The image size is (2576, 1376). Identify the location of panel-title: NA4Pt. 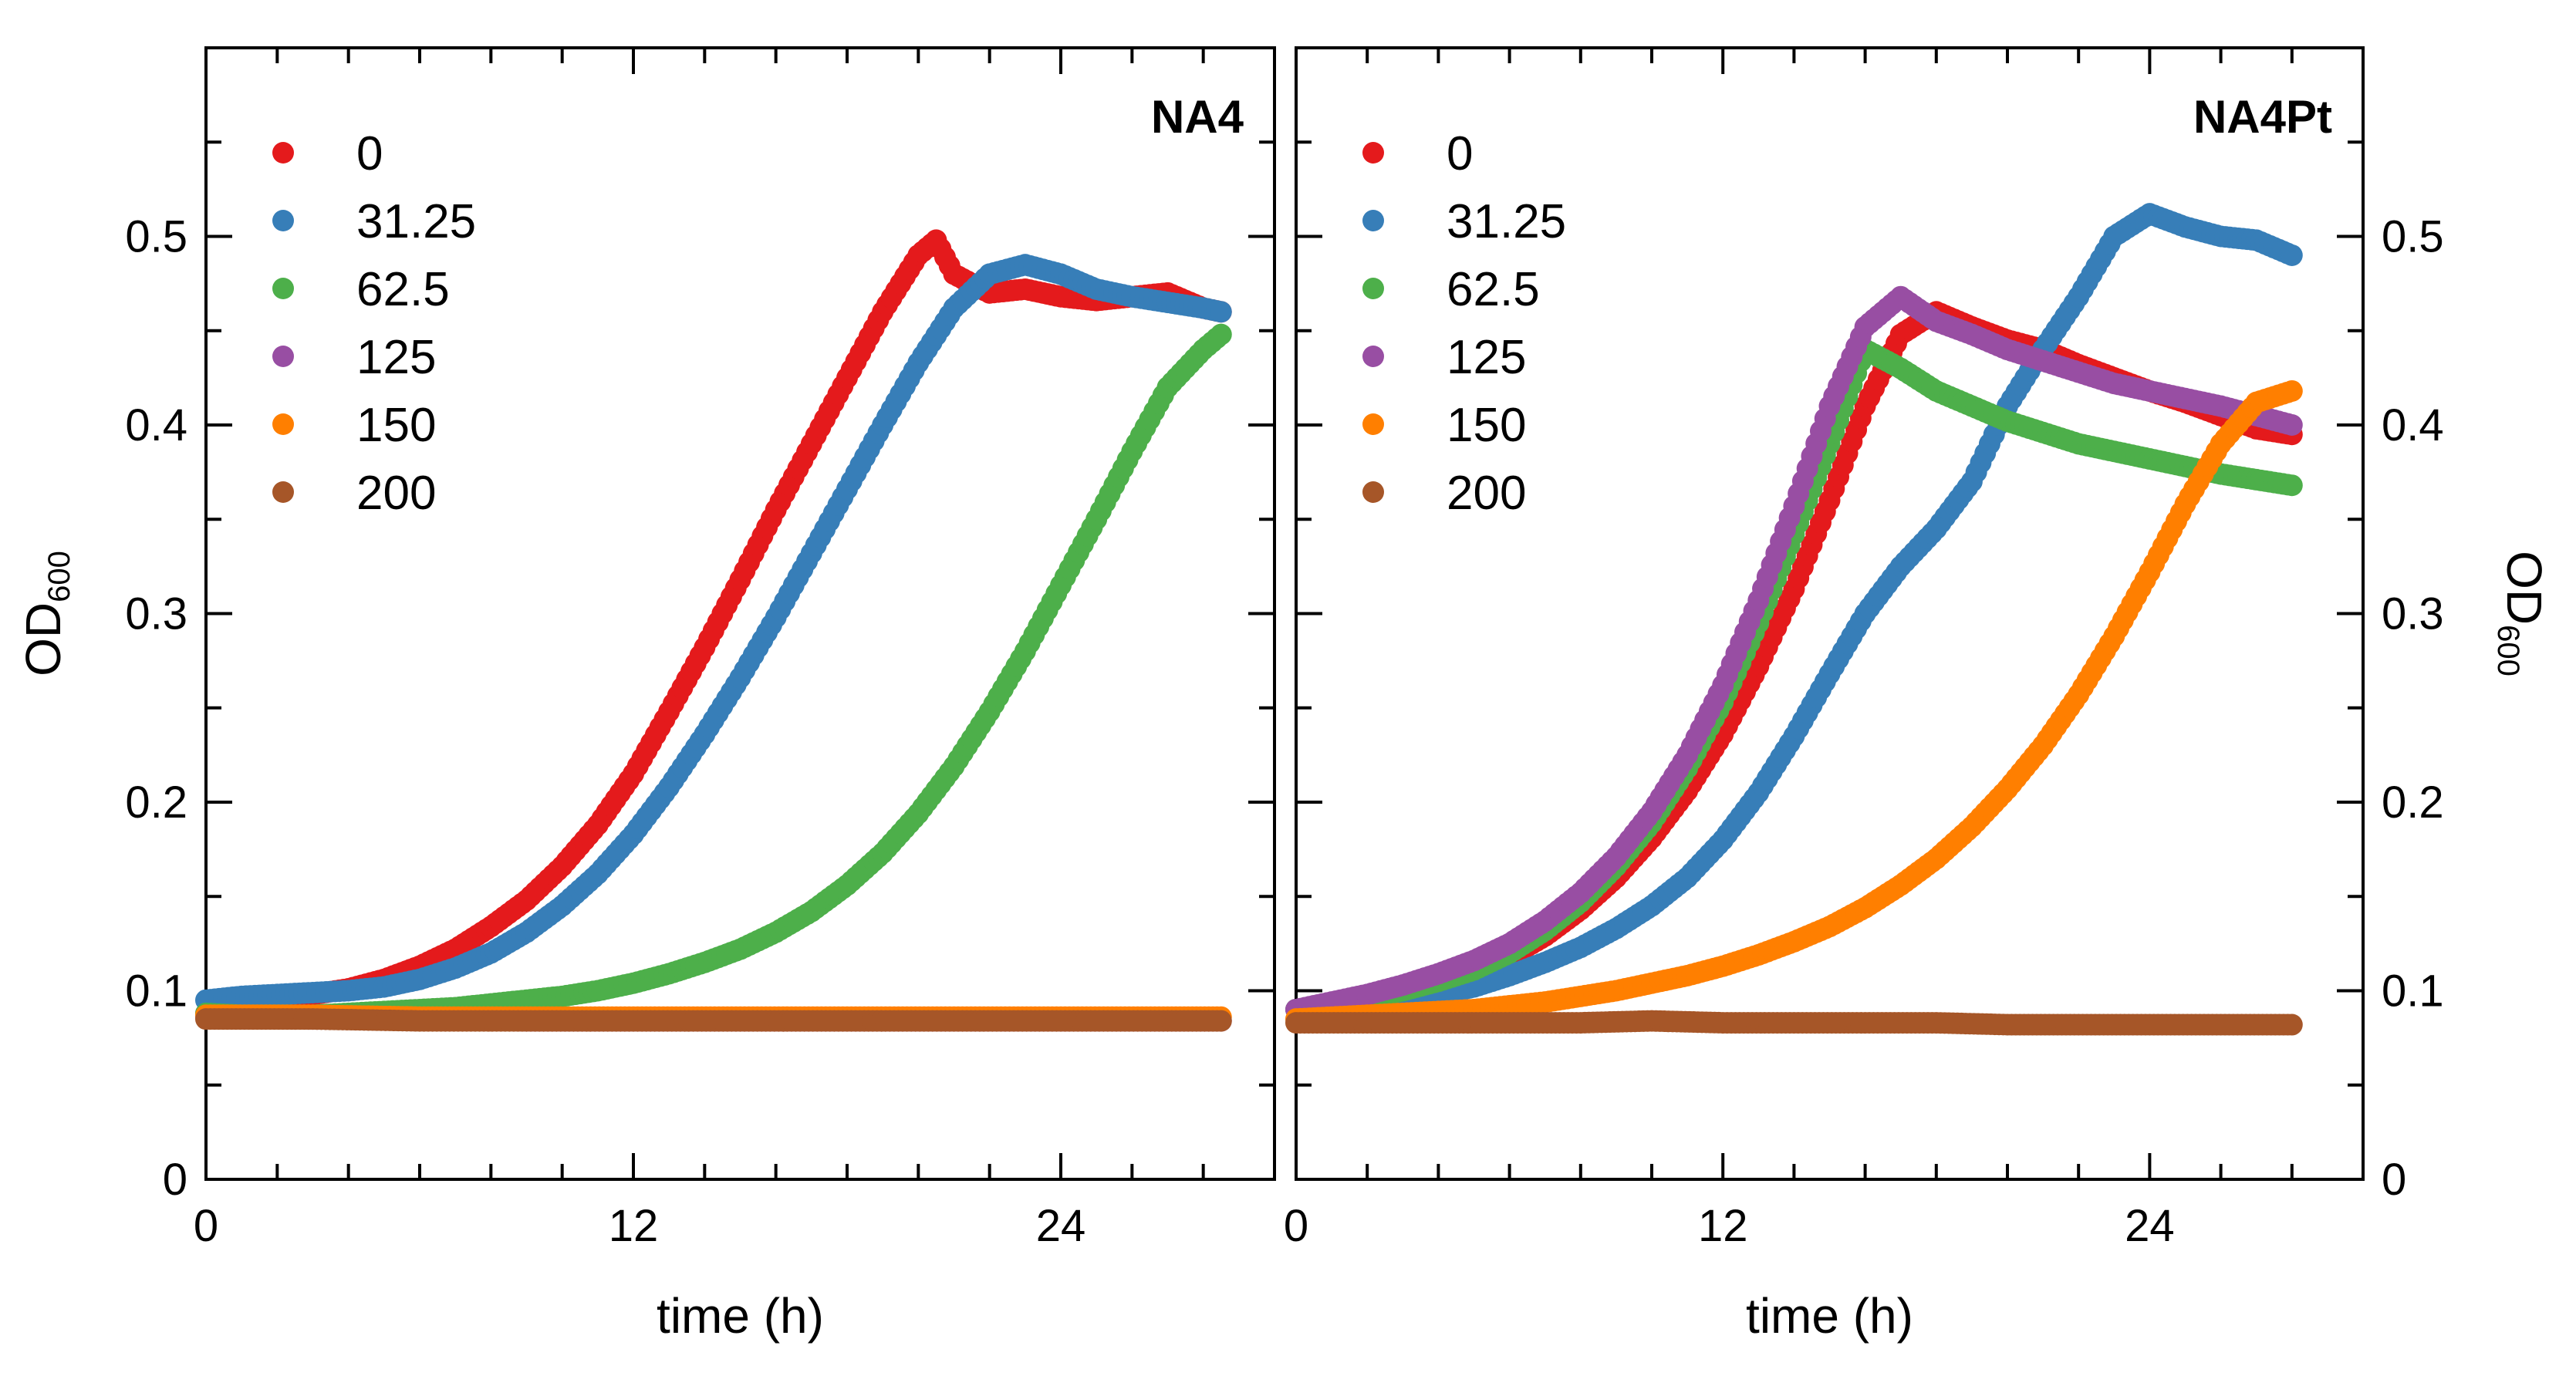
(2262, 117).